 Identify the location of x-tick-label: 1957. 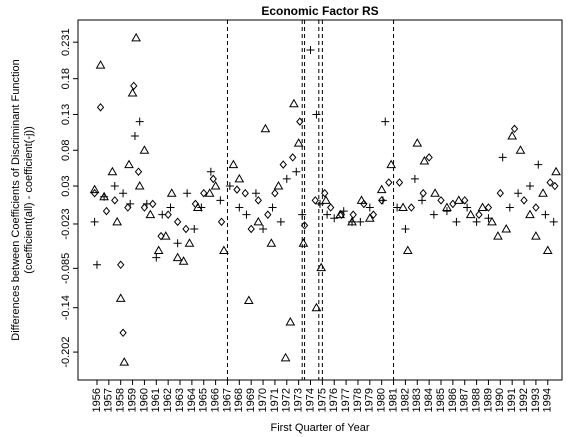
(109, 400).